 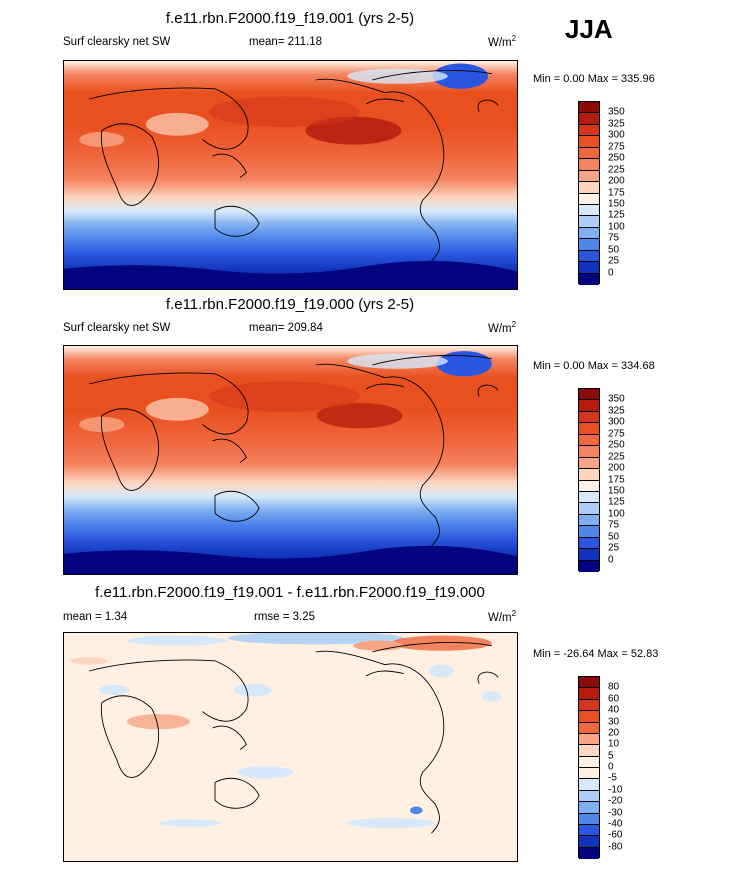 I want to click on colorbar-label: 150, so click(x=616, y=204).